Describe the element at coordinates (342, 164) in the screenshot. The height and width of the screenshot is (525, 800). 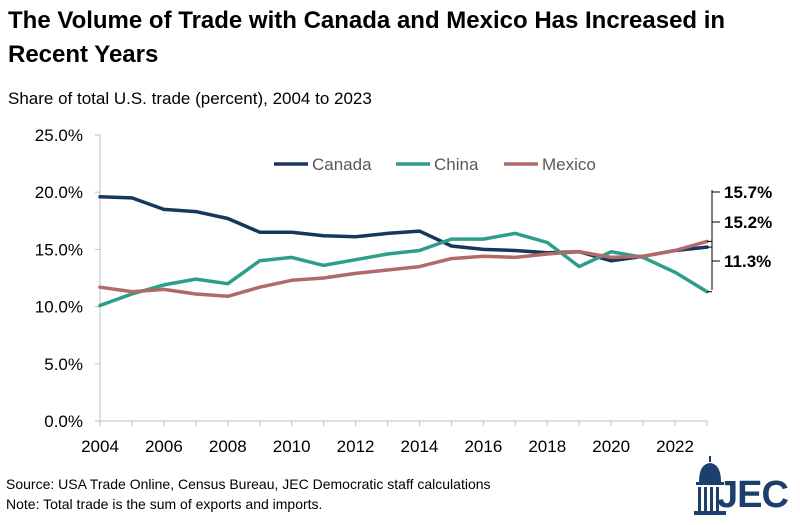
I see `legend-label-canada: Canada` at that location.